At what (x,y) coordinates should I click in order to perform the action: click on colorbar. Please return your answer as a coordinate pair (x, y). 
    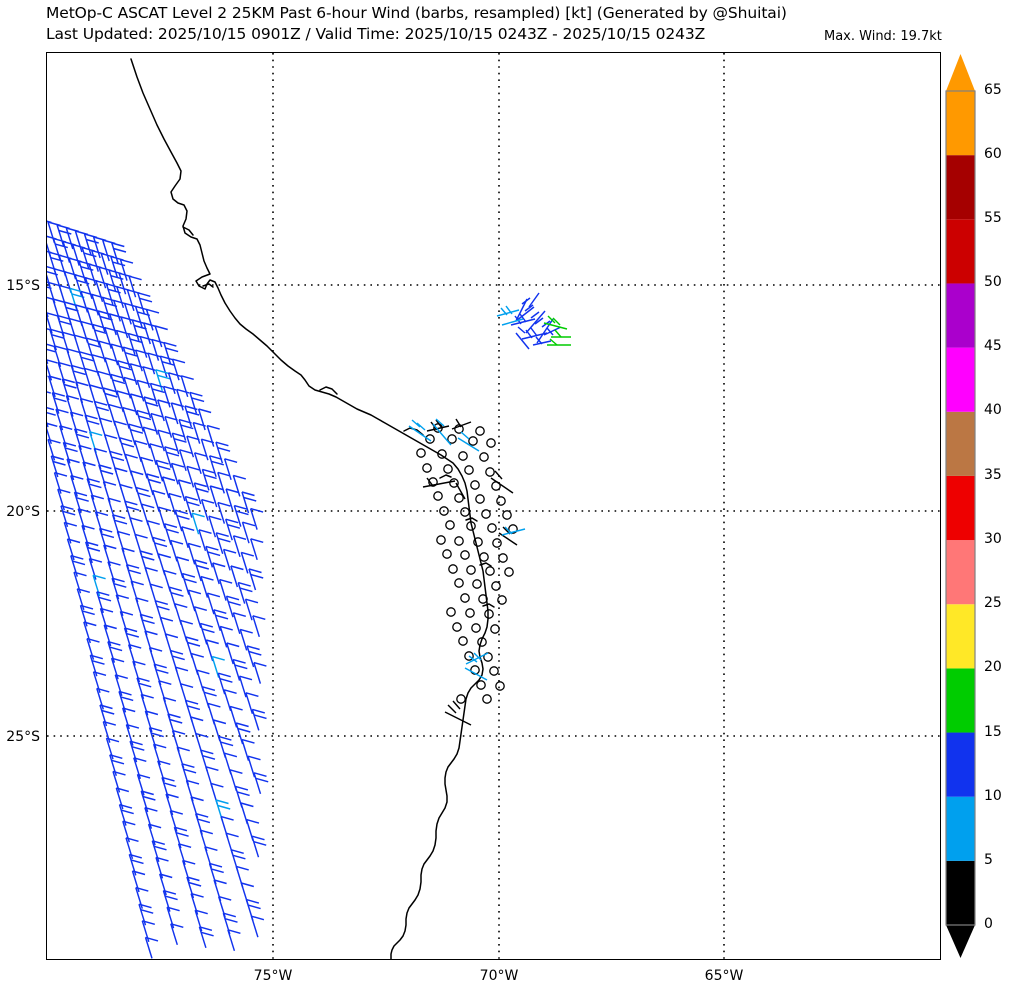
    Looking at the image, I should click on (960, 506).